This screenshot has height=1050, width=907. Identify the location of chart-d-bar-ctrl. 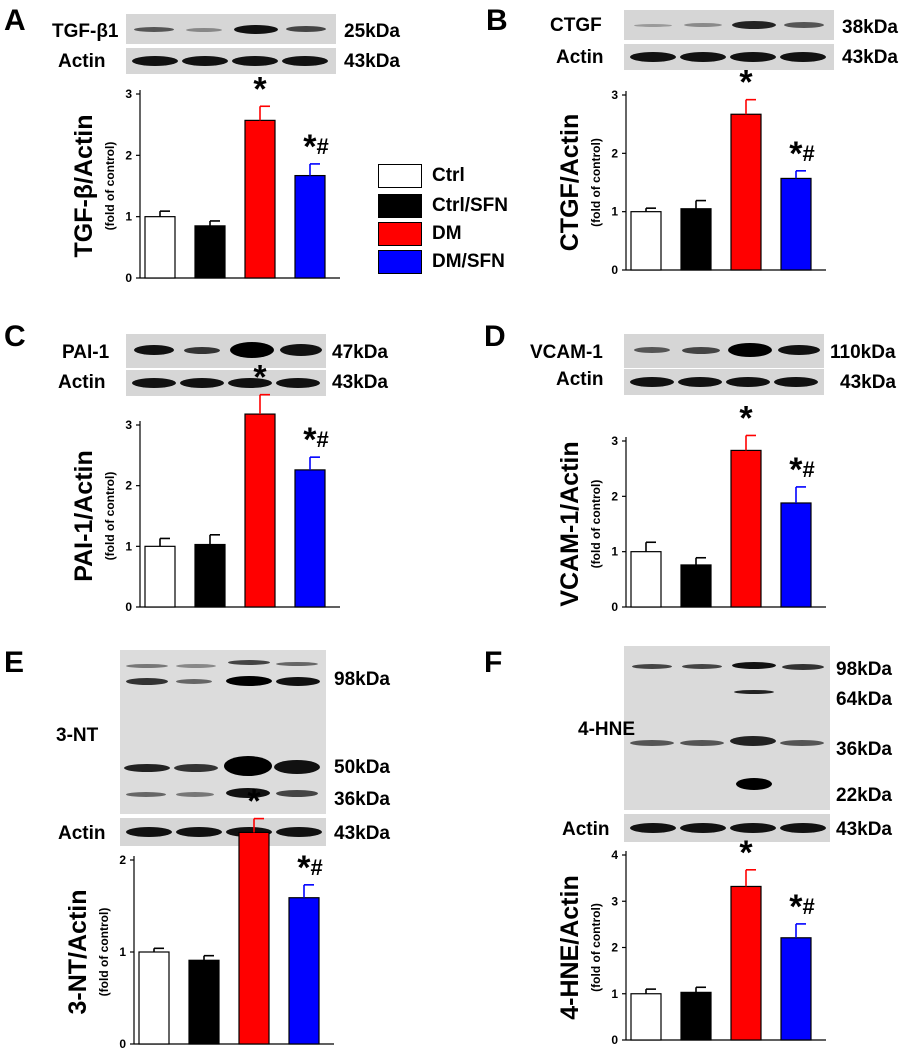
(646, 579).